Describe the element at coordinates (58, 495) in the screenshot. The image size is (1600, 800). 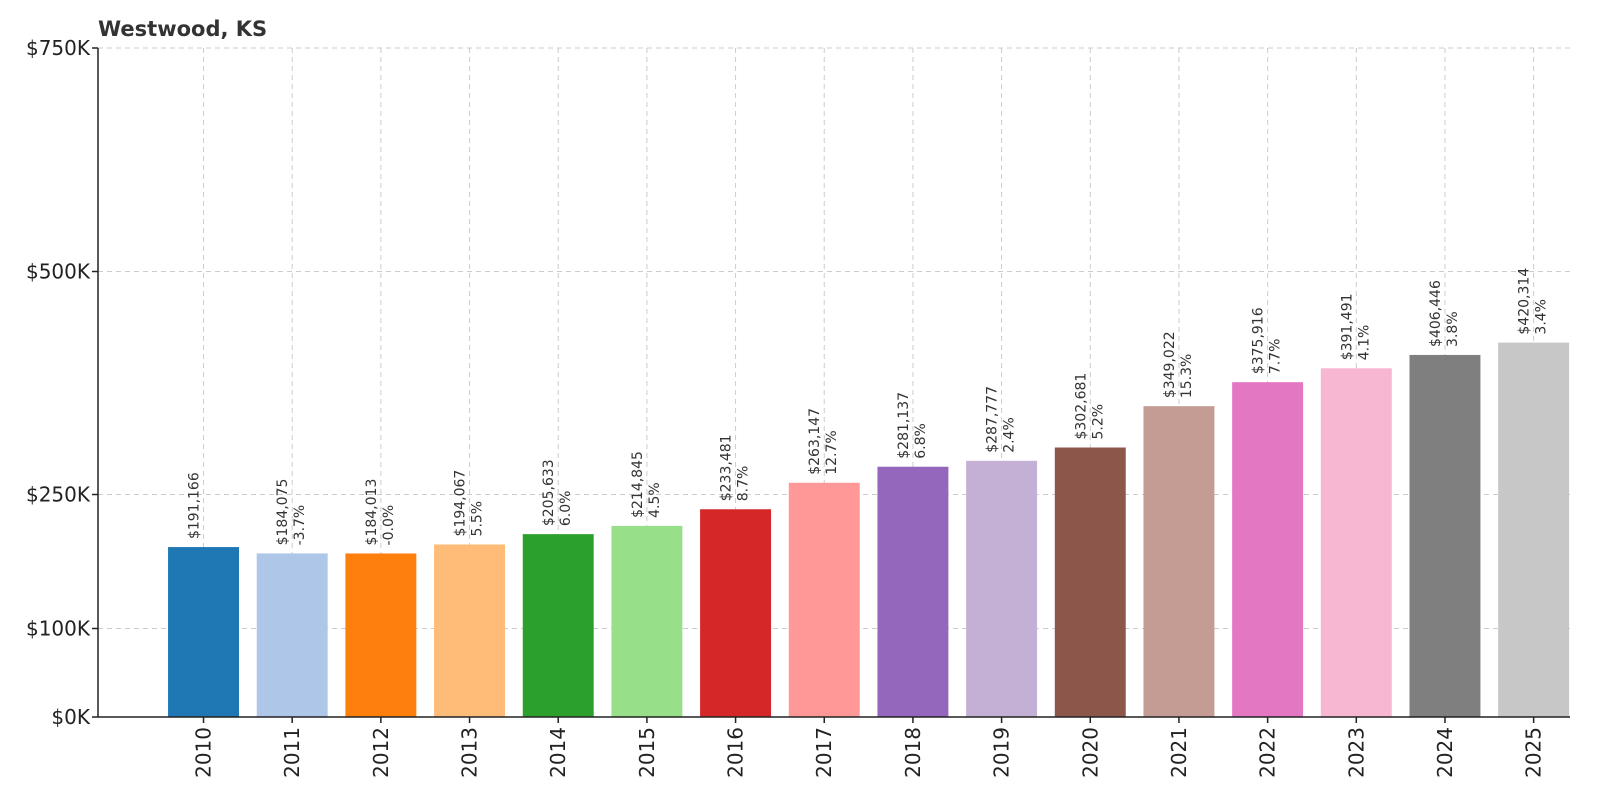
I see `y-tick-label: $250K` at that location.